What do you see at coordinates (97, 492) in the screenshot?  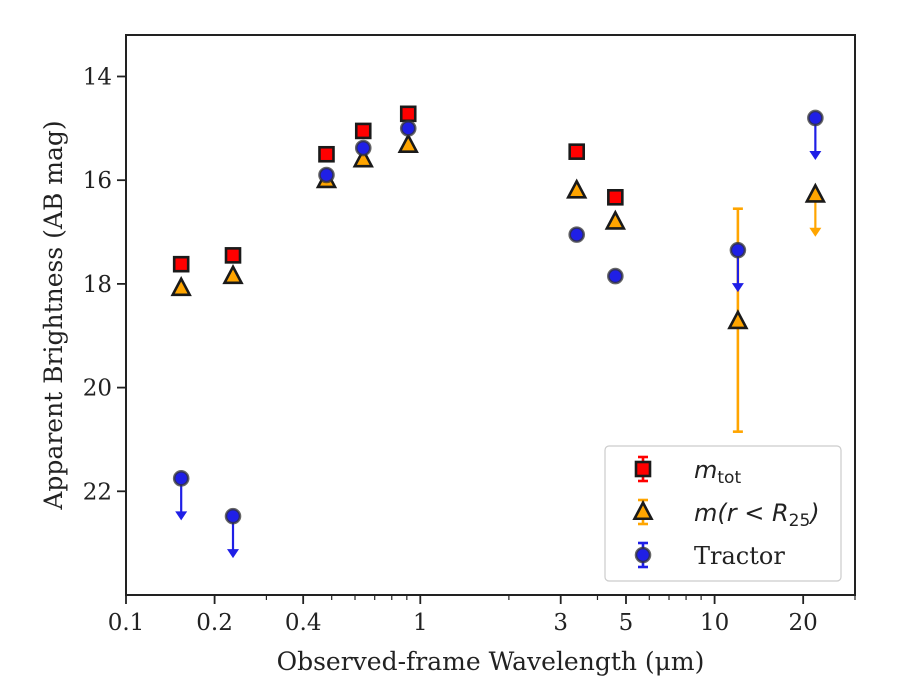 I see `y-tick-label: 22` at bounding box center [97, 492].